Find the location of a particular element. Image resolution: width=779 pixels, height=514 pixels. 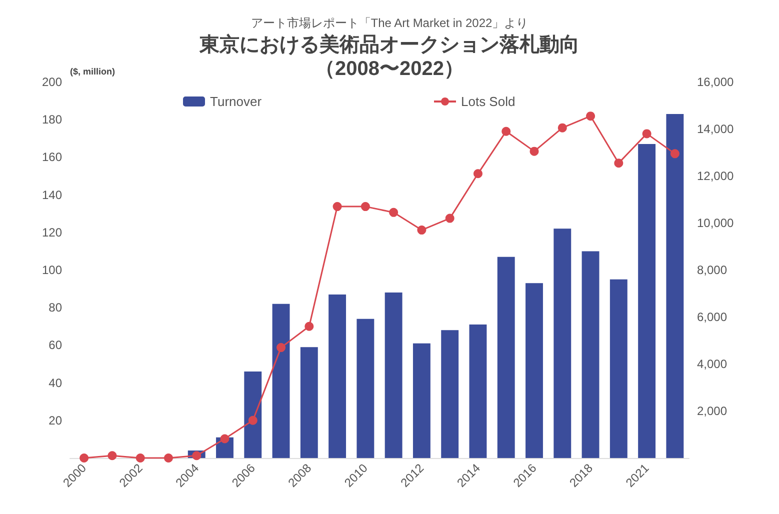

y-axis-title: ($, million) is located at coordinates (93, 71).